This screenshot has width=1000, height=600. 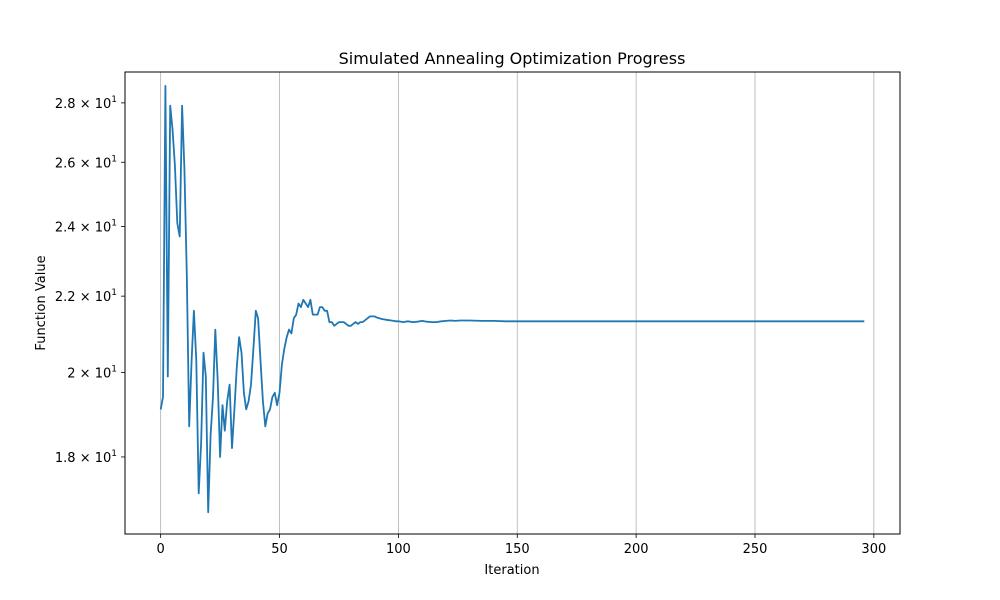 I want to click on x-axis-label: Iteration, so click(x=511, y=570).